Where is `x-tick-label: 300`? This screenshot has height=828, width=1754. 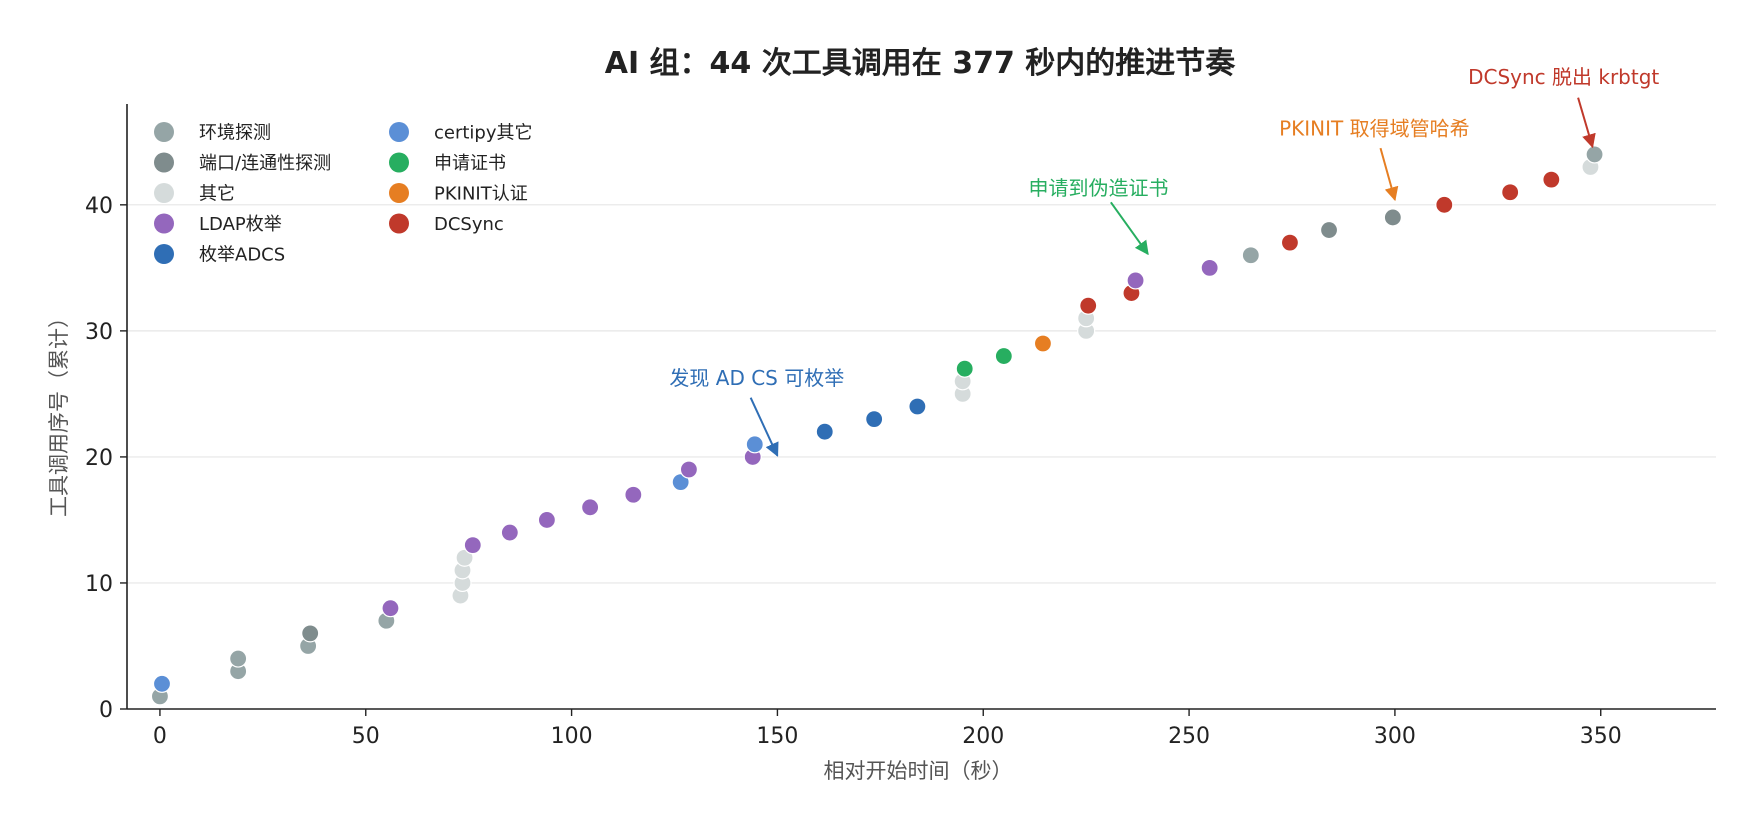
x-tick-label: 300 is located at coordinates (1395, 736).